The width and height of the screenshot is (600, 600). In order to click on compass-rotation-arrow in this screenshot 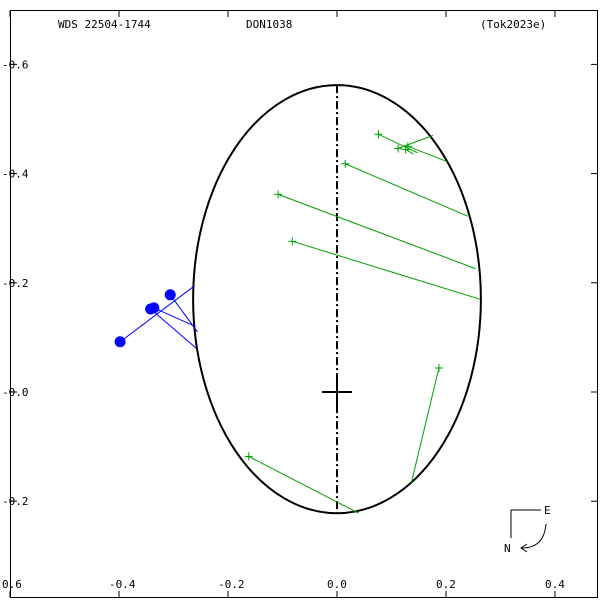, I will do `click(534, 536)`.